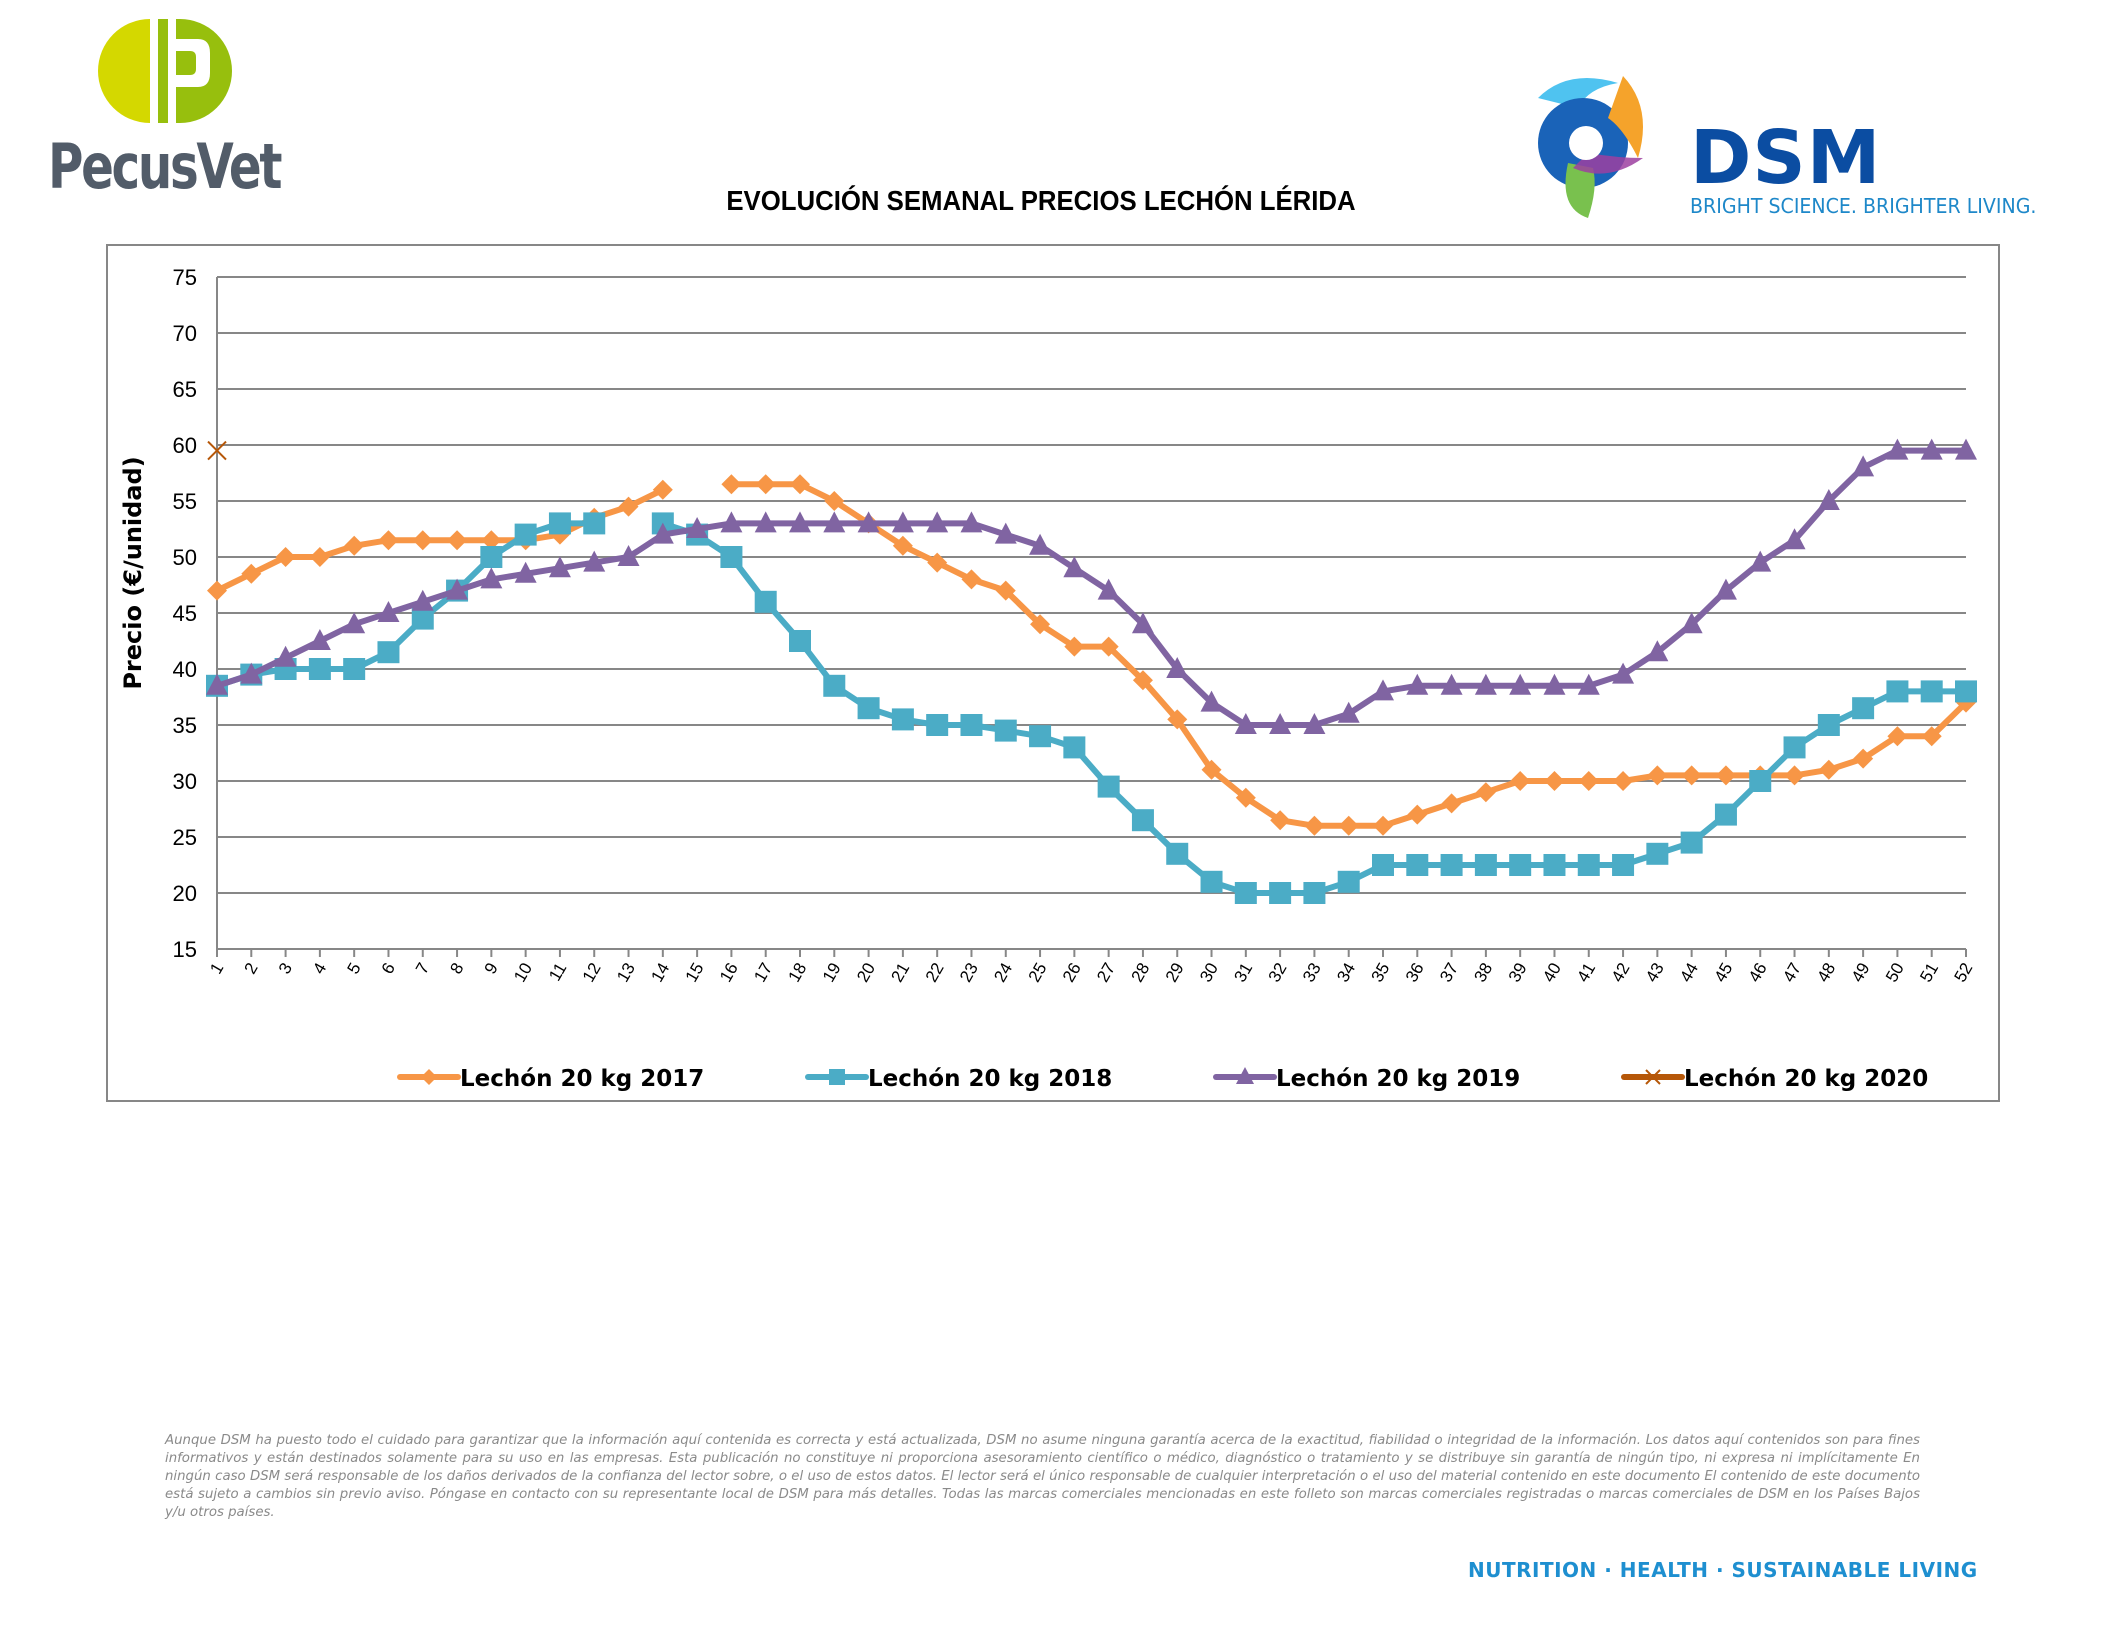  What do you see at coordinates (1415, 973) in the screenshot?
I see `x-tick-label: 36` at bounding box center [1415, 973].